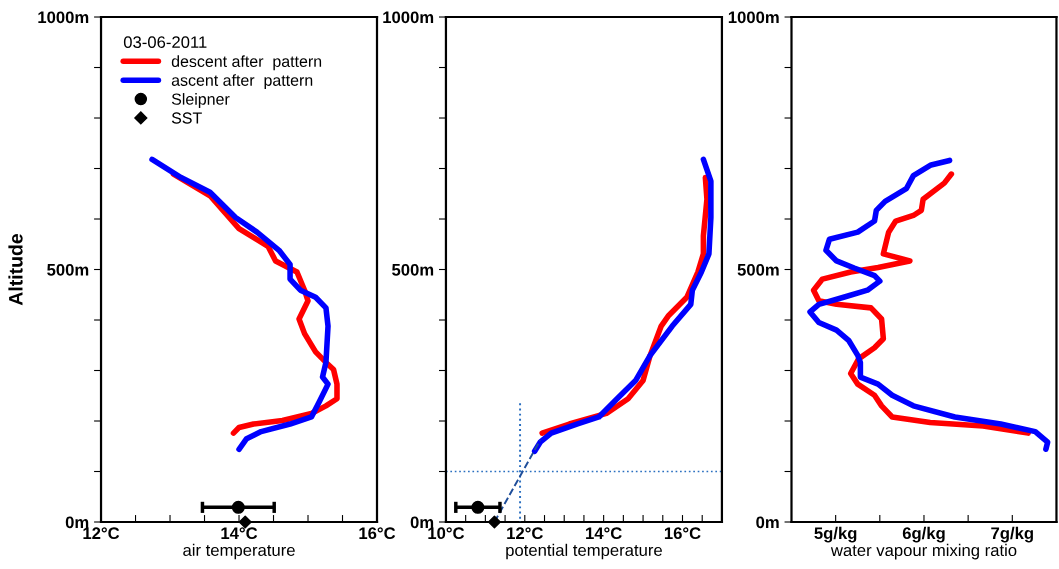  What do you see at coordinates (165, 42) in the screenshot?
I see `legend-title: 03-06-2011` at bounding box center [165, 42].